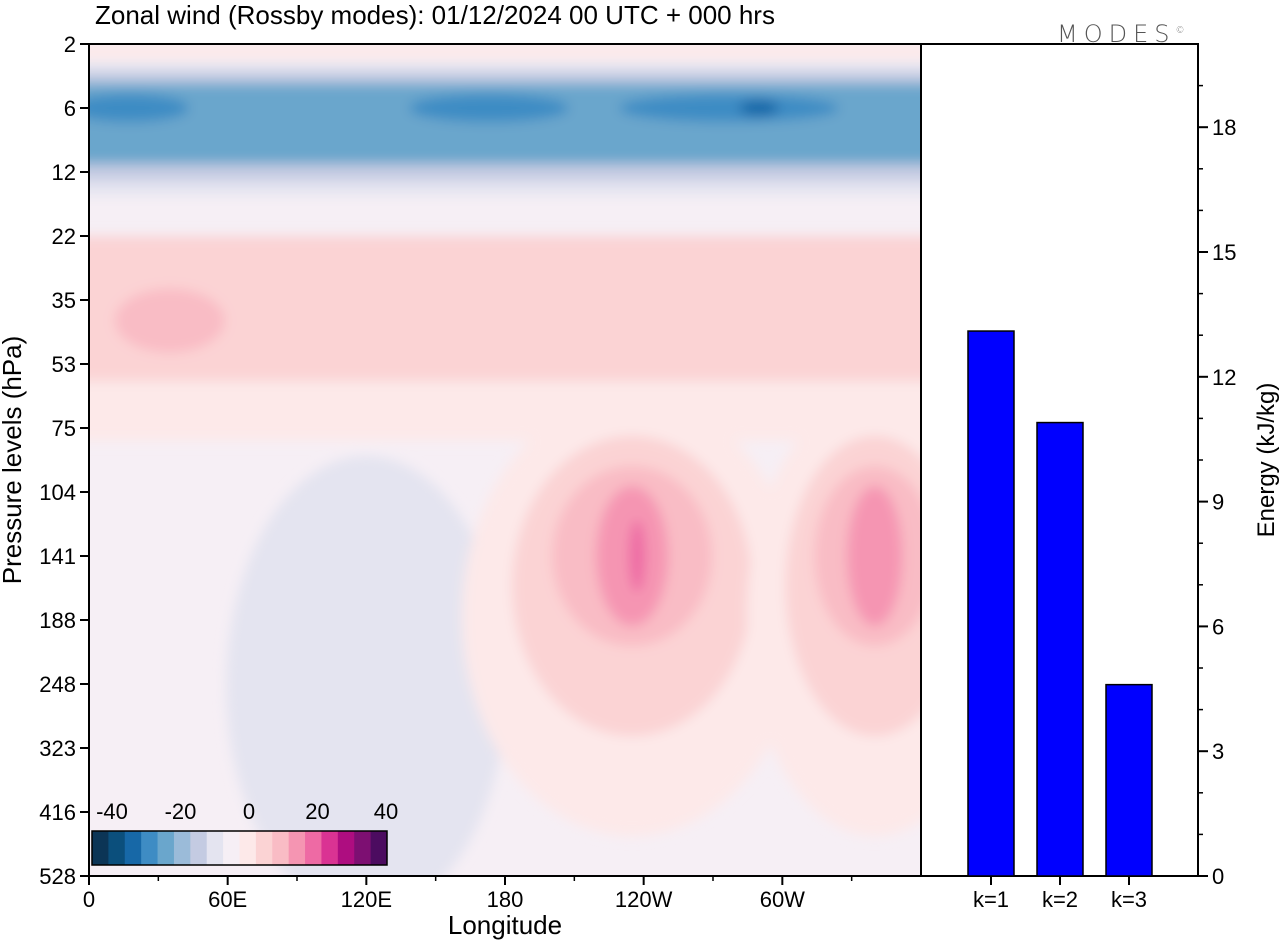  What do you see at coordinates (64, 364) in the screenshot?
I see `y-tick-label: 53` at bounding box center [64, 364].